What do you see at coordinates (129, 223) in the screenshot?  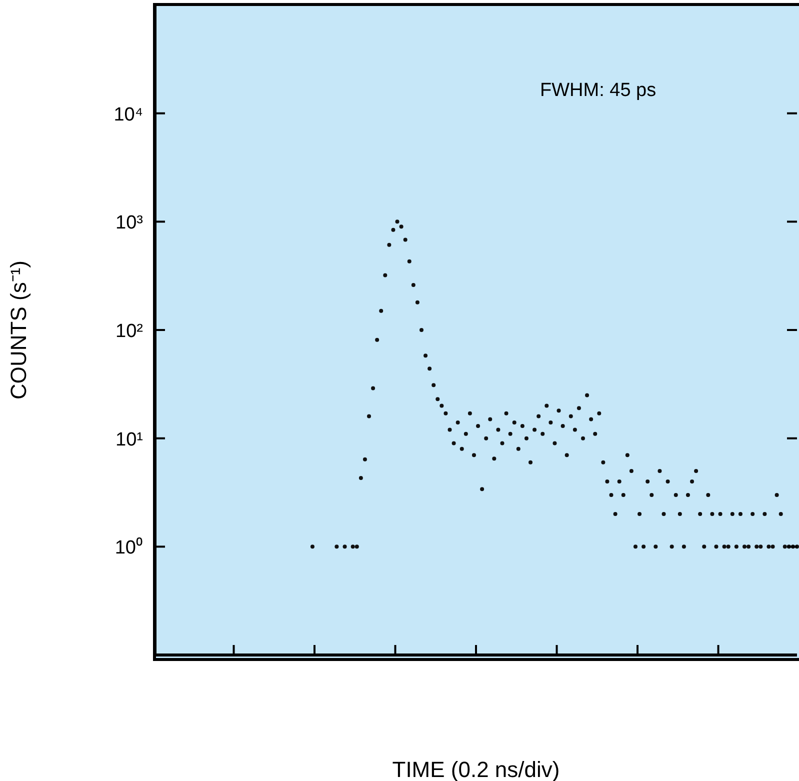 I see `y-tick-label: 10³` at bounding box center [129, 223].